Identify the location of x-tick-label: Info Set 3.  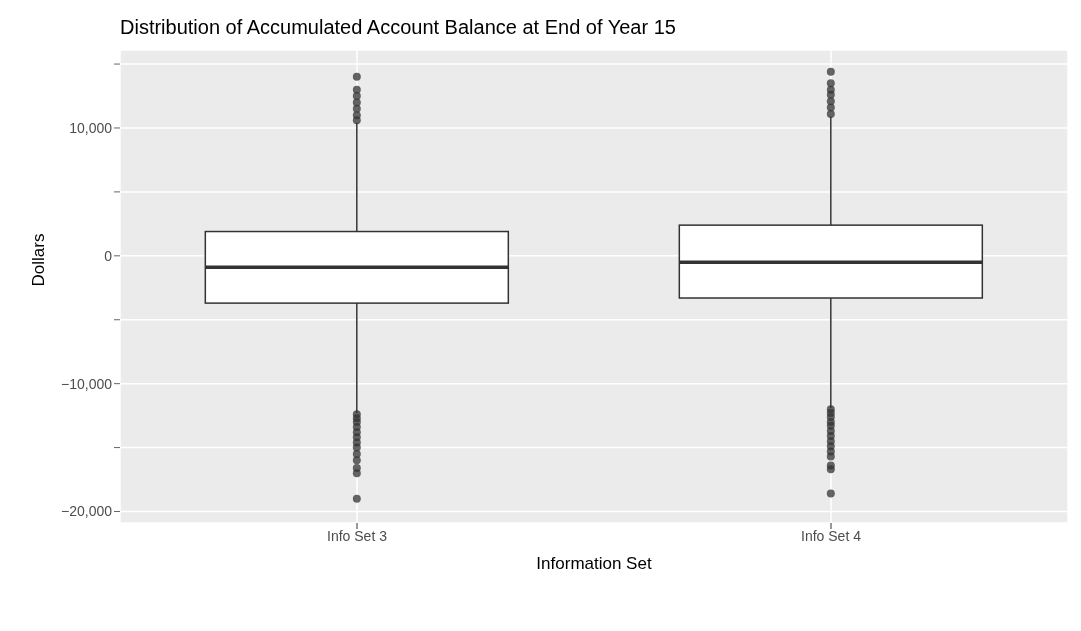
(357, 535).